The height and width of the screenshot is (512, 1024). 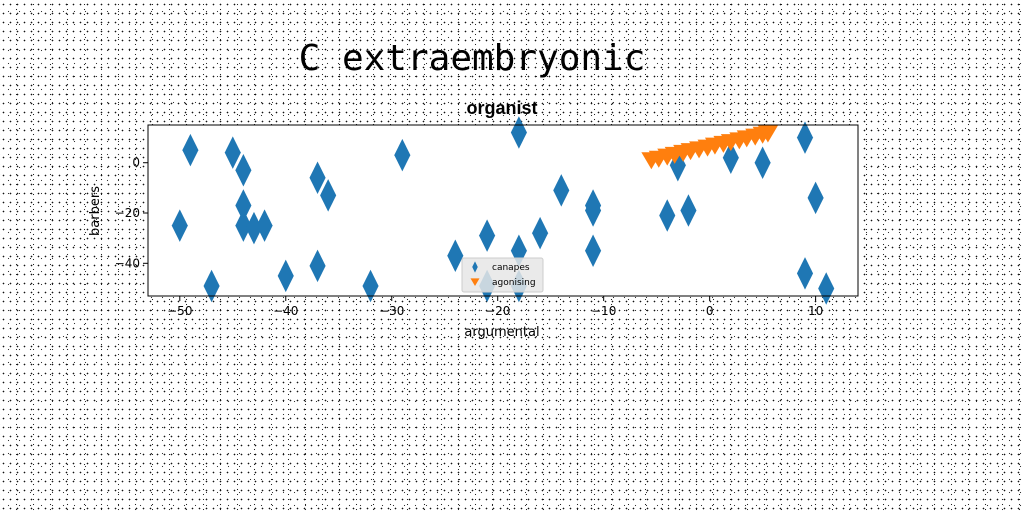 What do you see at coordinates (472, 58) in the screenshot?
I see `figure-supertitle: C extraembryonic` at bounding box center [472, 58].